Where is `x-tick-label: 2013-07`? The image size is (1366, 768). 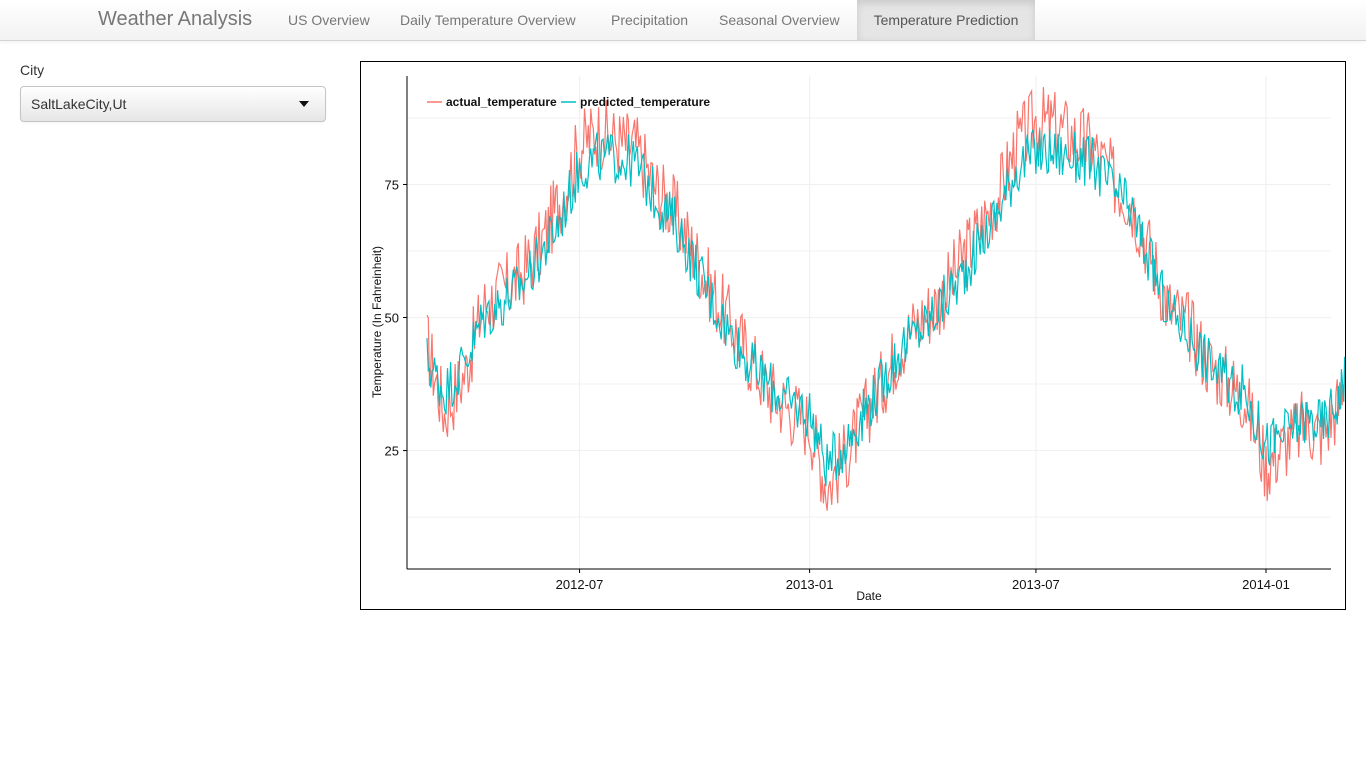
x-tick-label: 2013-07 is located at coordinates (1036, 584).